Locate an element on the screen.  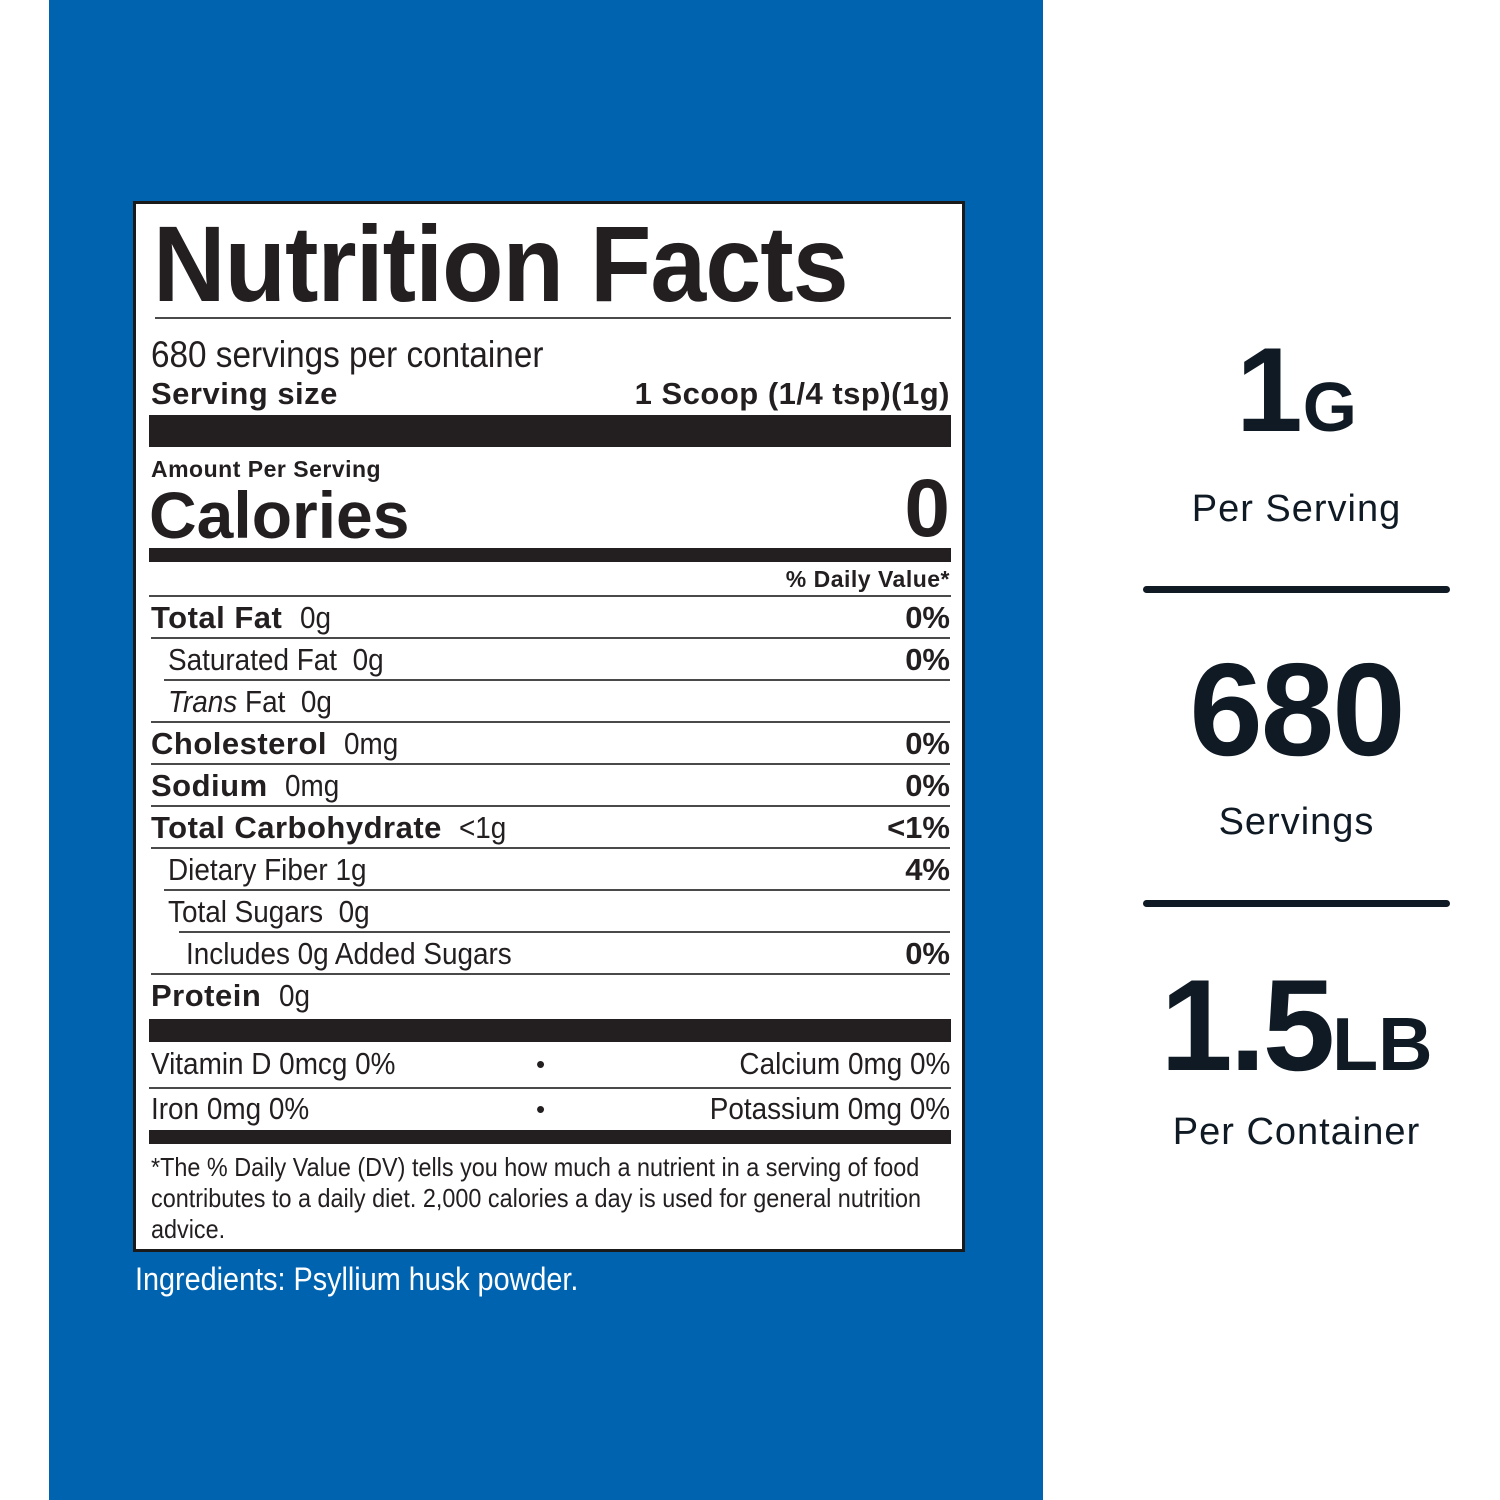
nutrient-row-added-sugars: Includes 0g Added Sugars 0% is located at coordinates (550, 954).